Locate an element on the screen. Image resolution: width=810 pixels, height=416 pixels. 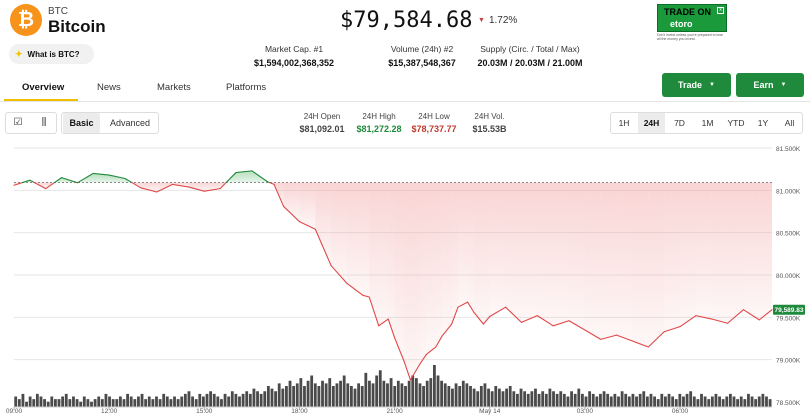
x-tick-label: 06:00 is located at coordinates (680, 411).